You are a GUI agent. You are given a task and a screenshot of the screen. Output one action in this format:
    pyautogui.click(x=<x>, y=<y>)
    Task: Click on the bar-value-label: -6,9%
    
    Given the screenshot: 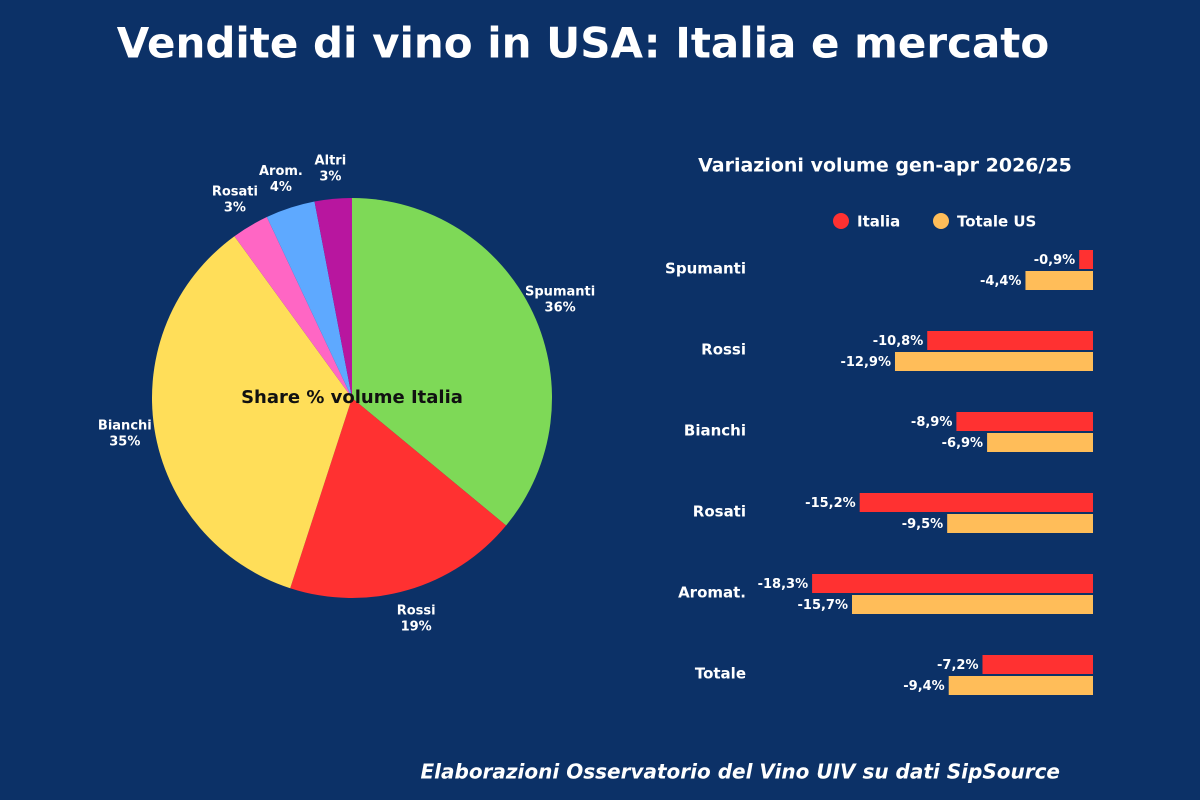 What is the action you would take?
    pyautogui.click(x=962, y=443)
    